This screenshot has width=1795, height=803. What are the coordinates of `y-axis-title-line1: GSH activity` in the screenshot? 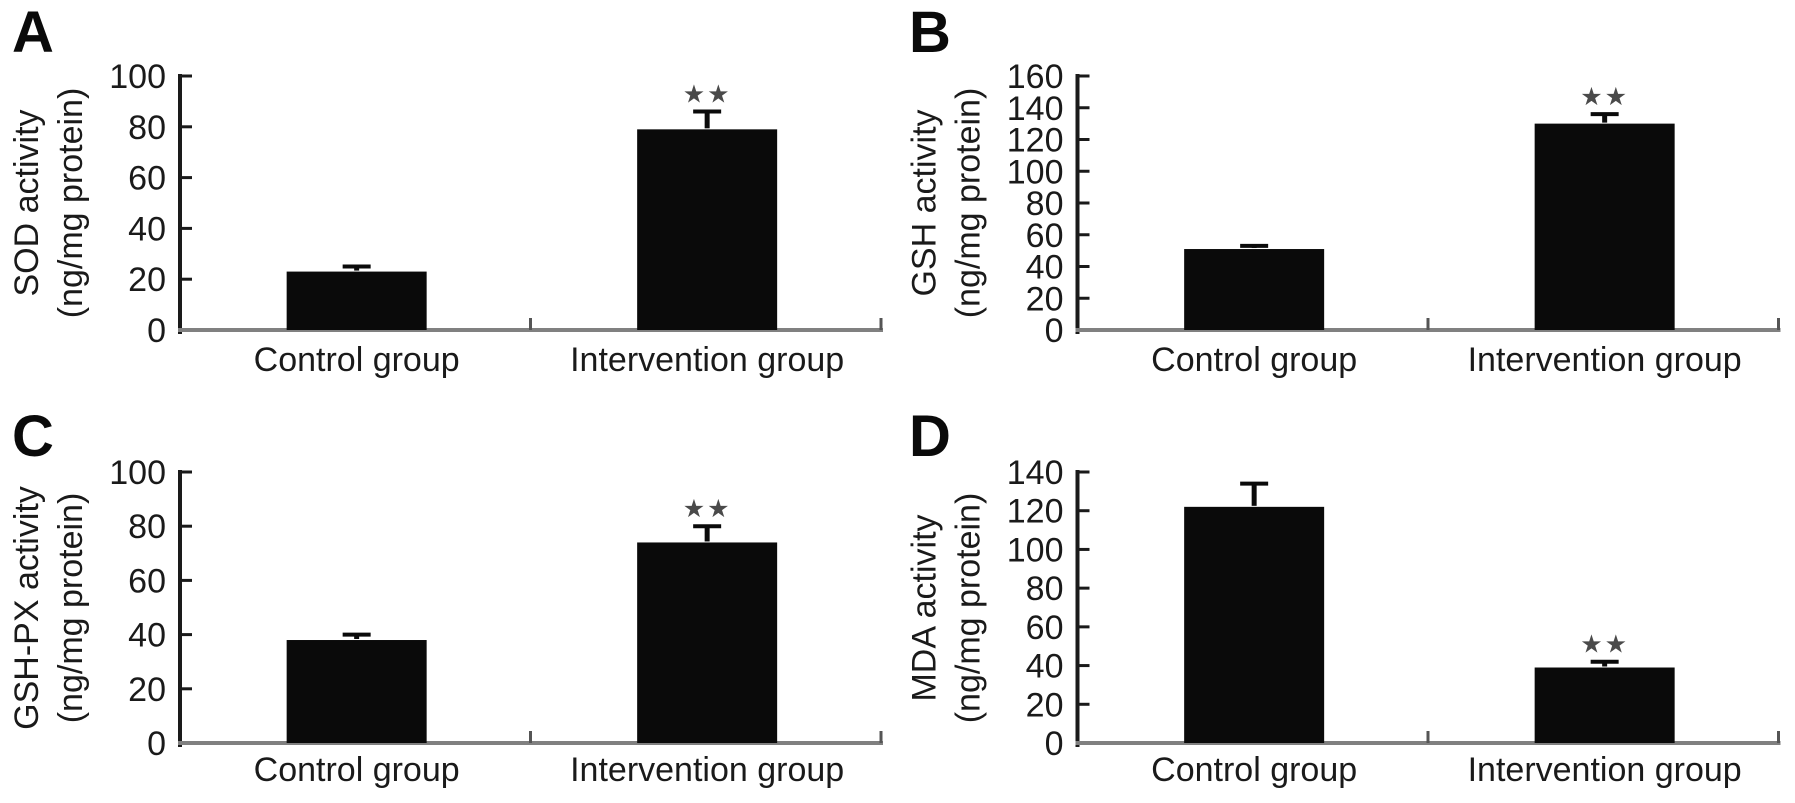 It's located at (925, 202).